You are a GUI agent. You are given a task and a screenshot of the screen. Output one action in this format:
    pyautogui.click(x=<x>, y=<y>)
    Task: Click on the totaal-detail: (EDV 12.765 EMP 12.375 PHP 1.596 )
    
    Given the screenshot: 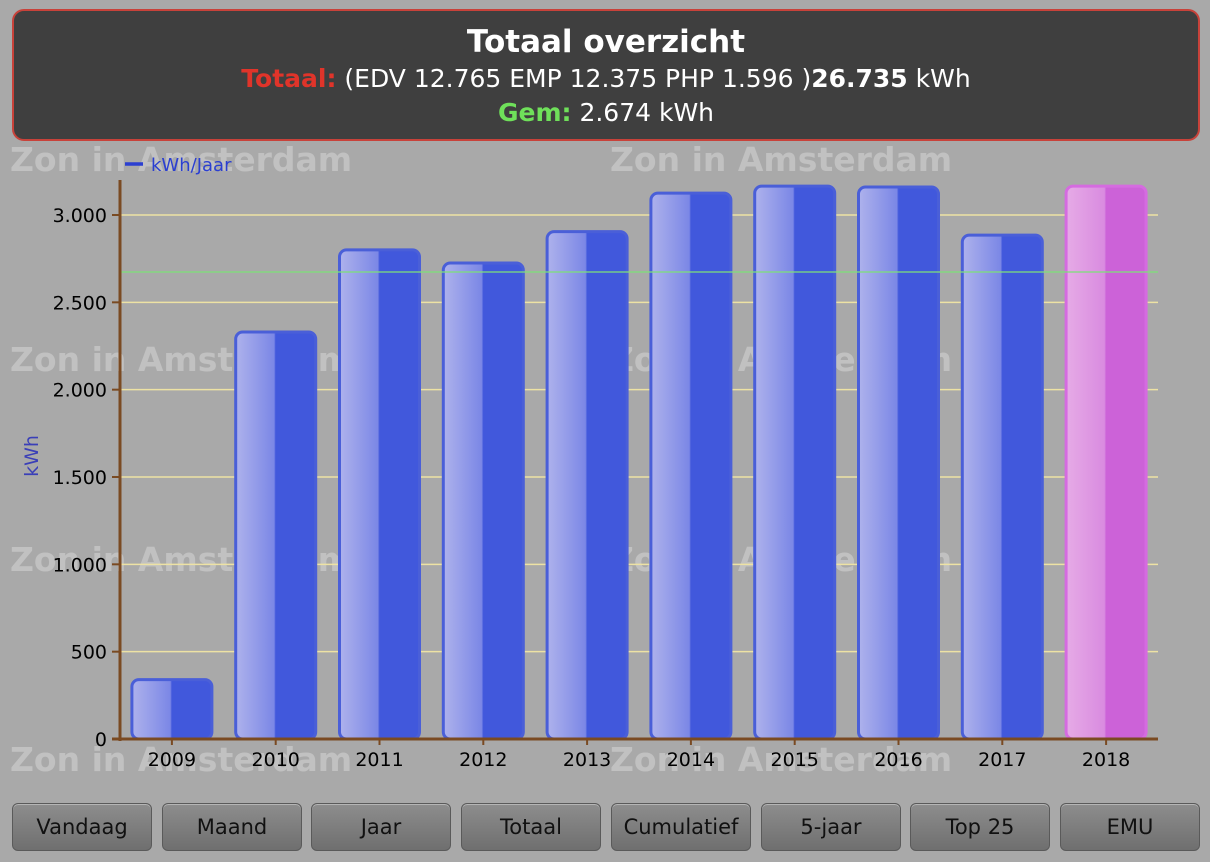 What is the action you would take?
    pyautogui.click(x=578, y=78)
    